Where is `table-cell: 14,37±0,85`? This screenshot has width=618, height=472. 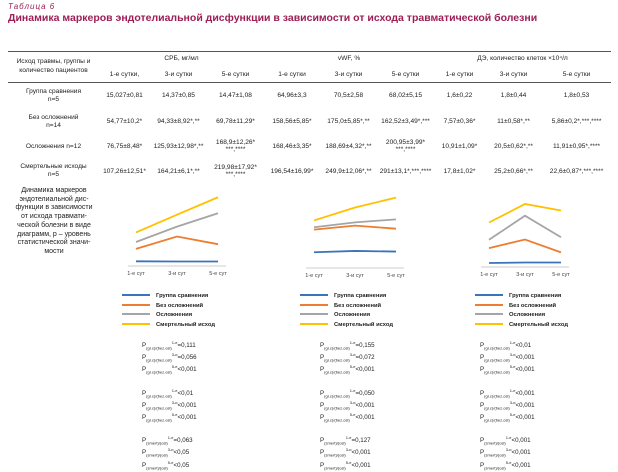
table-cell: 14,37±0,85 is located at coordinates (178, 95).